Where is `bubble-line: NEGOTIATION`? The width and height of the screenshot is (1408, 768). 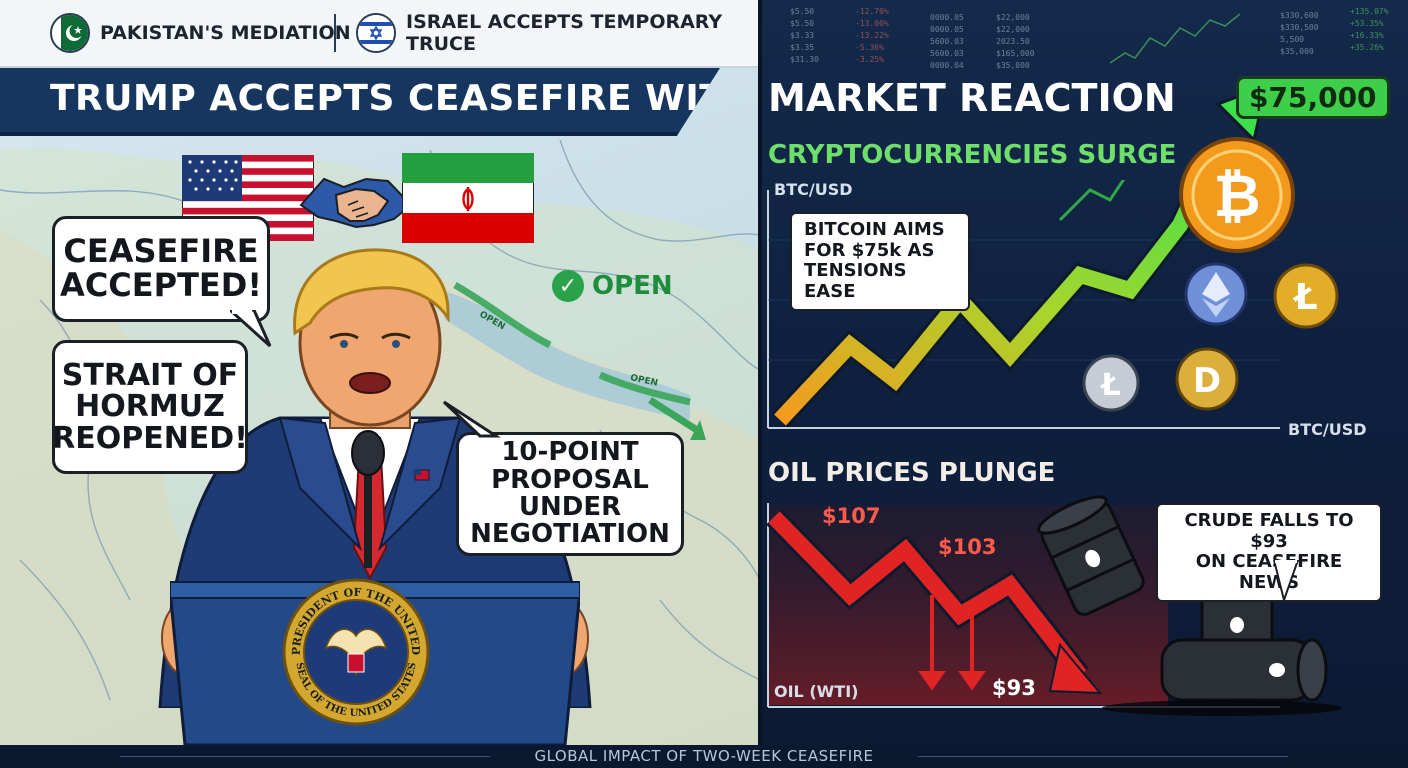
bubble-line: NEGOTIATION is located at coordinates (570, 534).